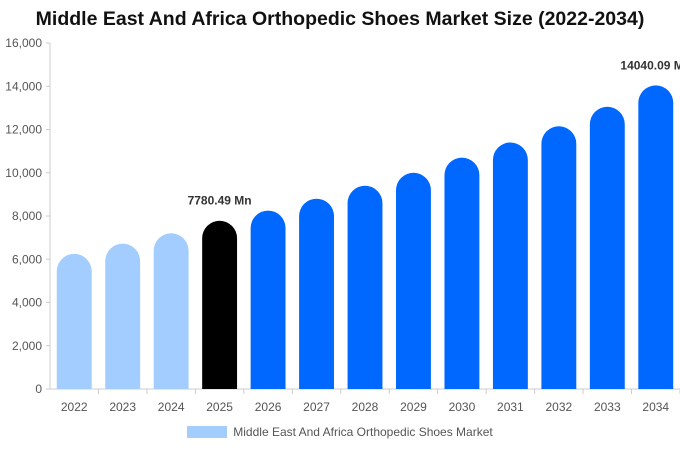  Describe the element at coordinates (38, 389) in the screenshot. I see `y-tick-label: 0` at that location.